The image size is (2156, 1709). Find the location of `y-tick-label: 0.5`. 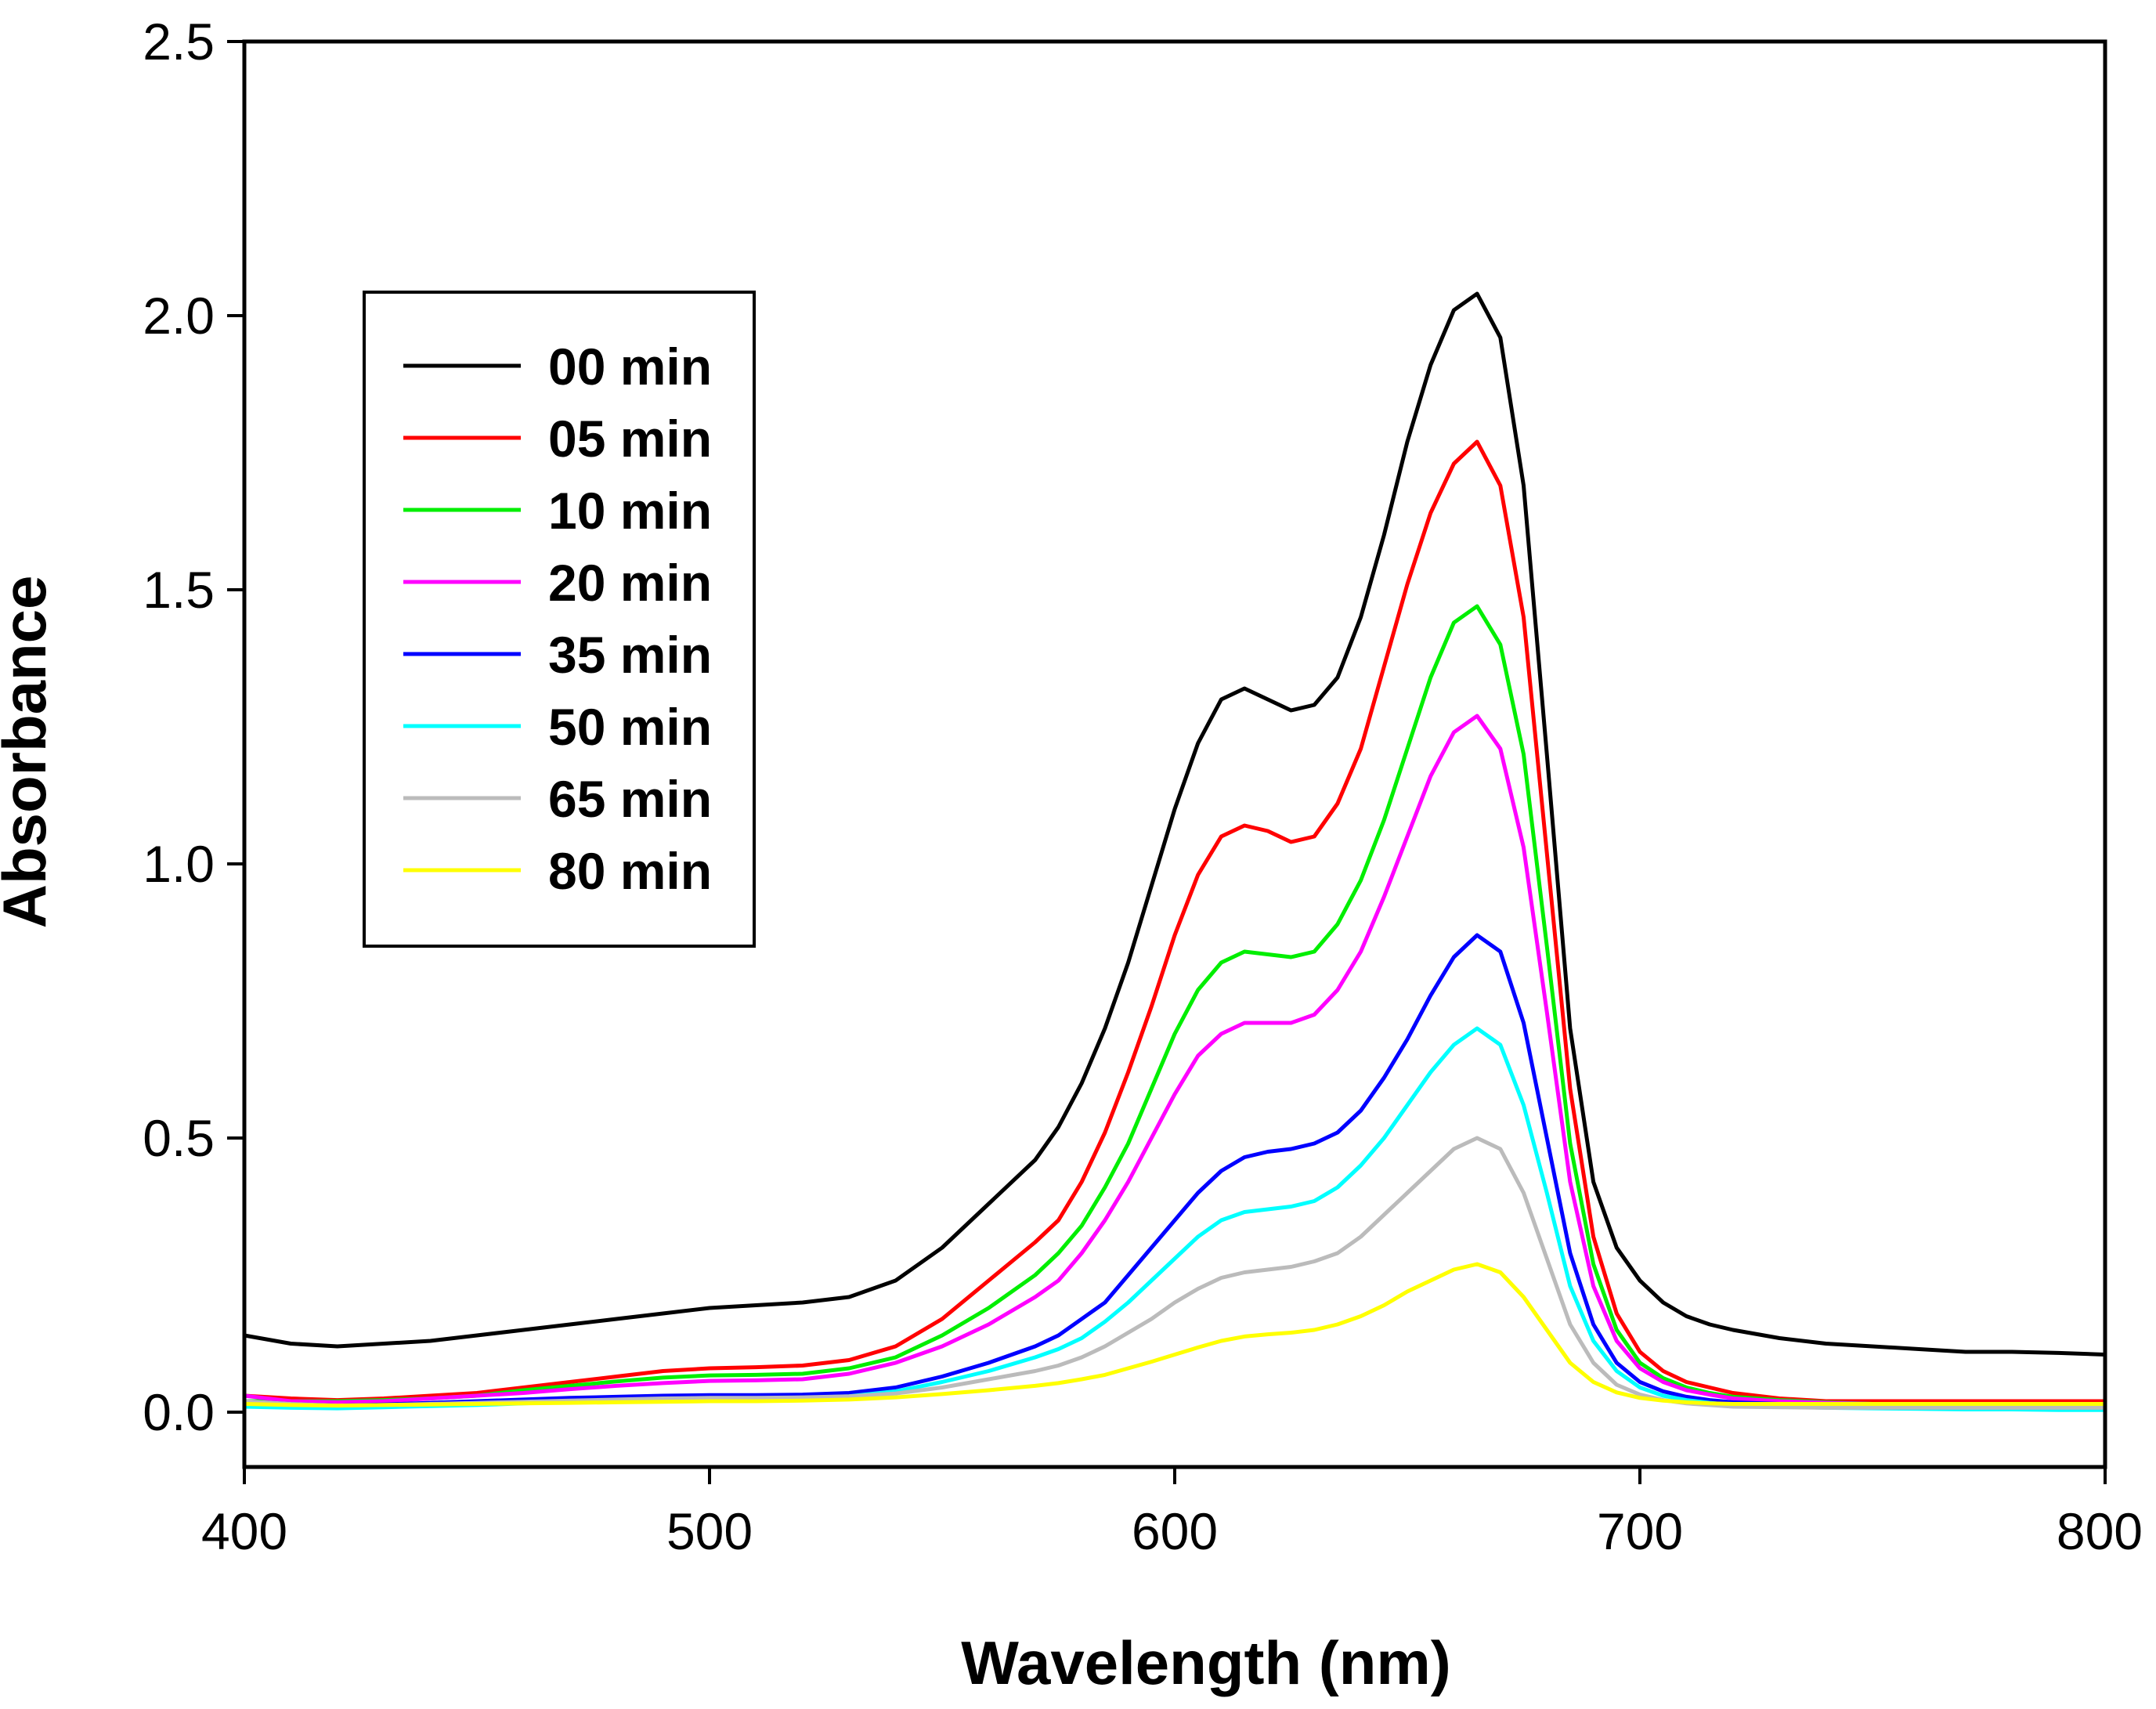

y-tick-label: 0.5 is located at coordinates (179, 1138).